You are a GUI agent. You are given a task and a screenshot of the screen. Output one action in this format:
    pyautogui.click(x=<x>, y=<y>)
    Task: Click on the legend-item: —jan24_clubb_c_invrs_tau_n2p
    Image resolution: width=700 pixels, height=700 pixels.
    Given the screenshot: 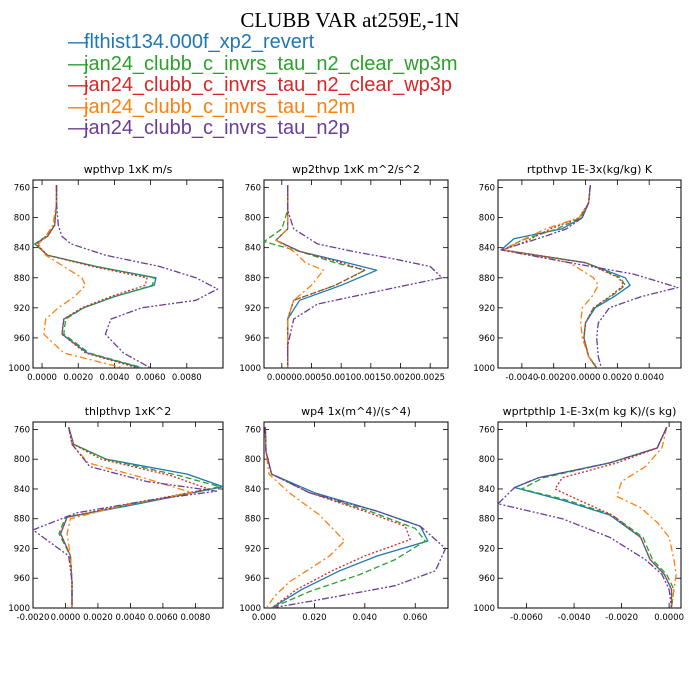 What is the action you would take?
    pyautogui.click(x=263, y=128)
    